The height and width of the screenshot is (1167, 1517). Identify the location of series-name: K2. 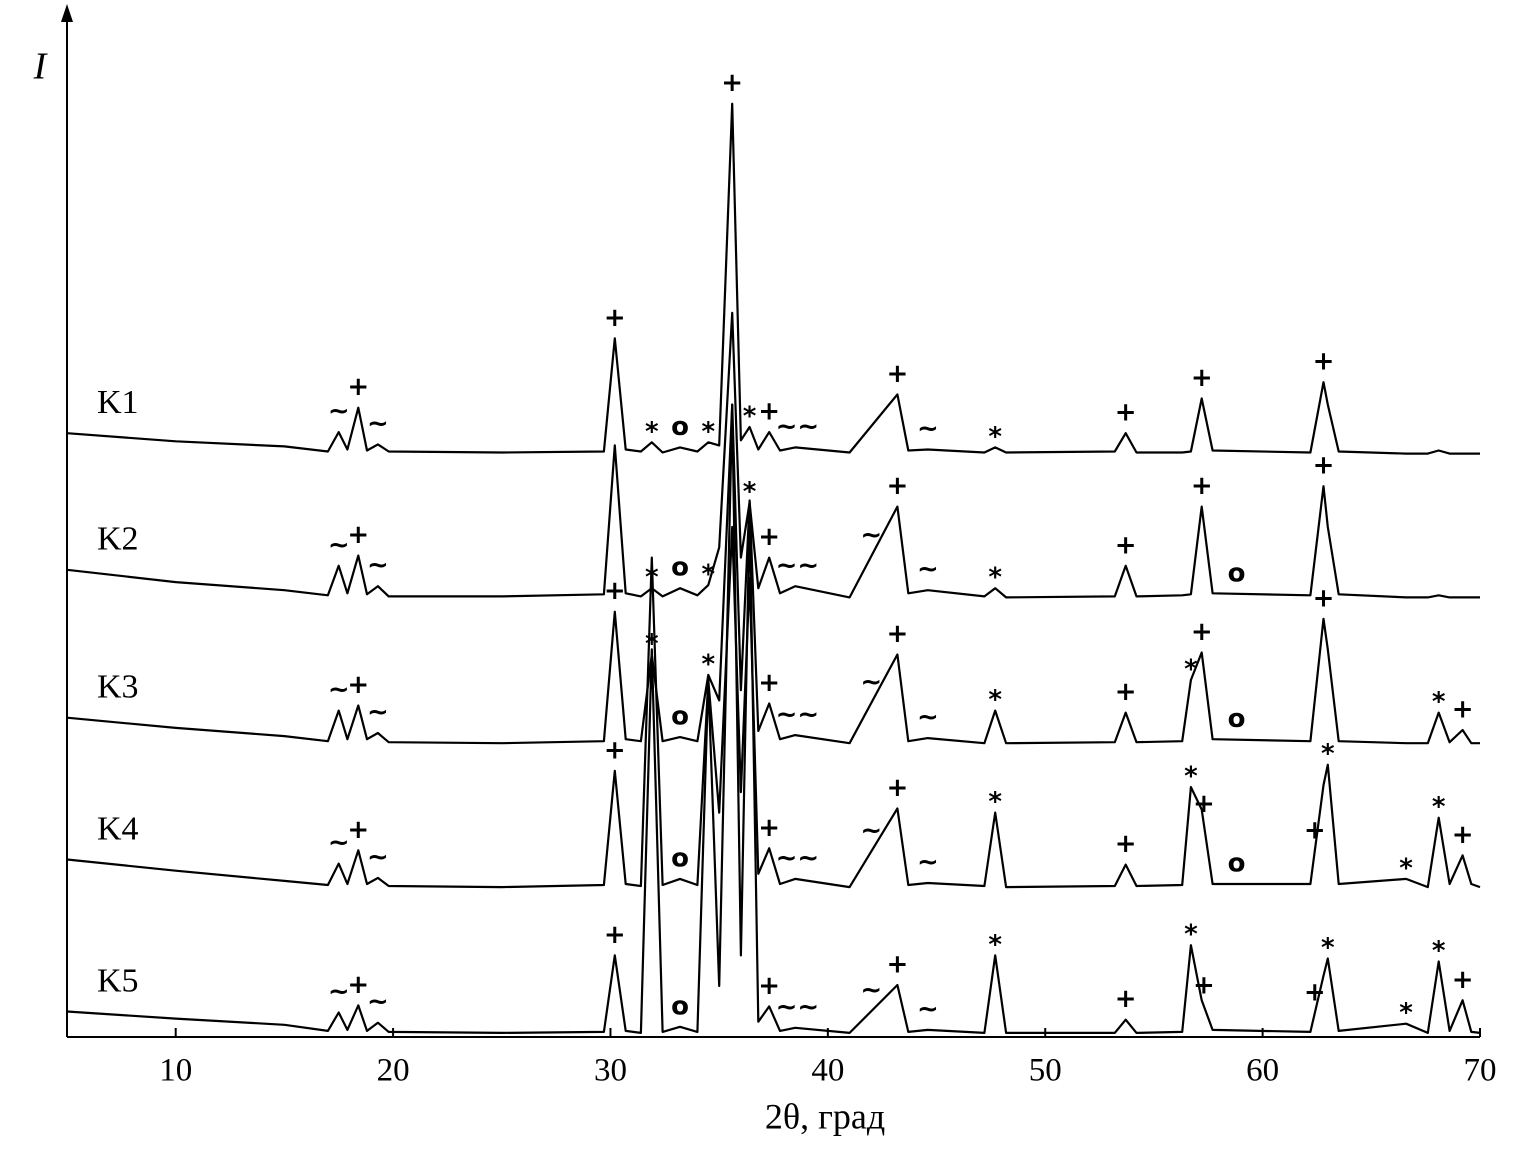
(118, 539).